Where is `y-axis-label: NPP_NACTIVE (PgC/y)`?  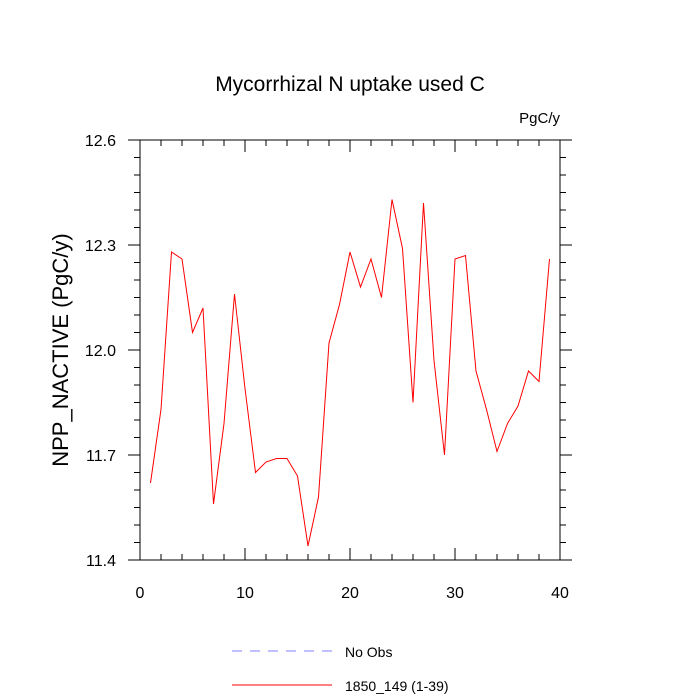
y-axis-label: NPP_NACTIVE (PgC/y) is located at coordinates (60, 350).